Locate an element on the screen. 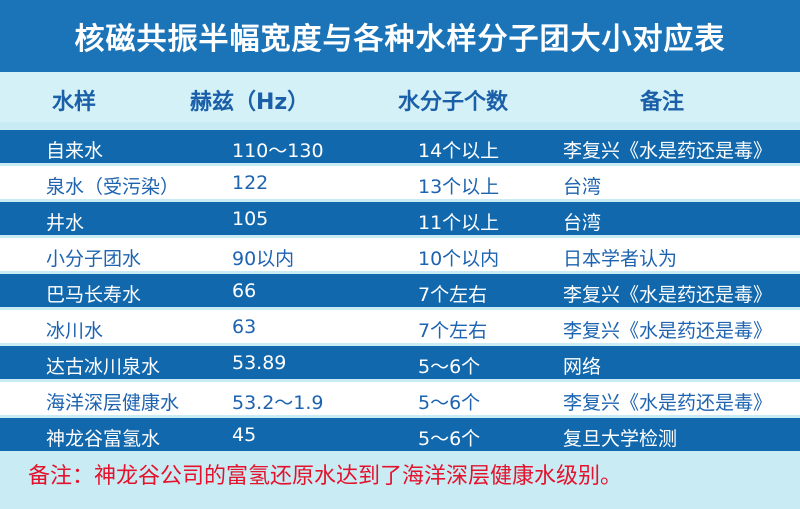 The width and height of the screenshot is (800, 509). table-row: 神龙谷富氢水 45 5～6个 复旦大学检测 is located at coordinates (400, 434).